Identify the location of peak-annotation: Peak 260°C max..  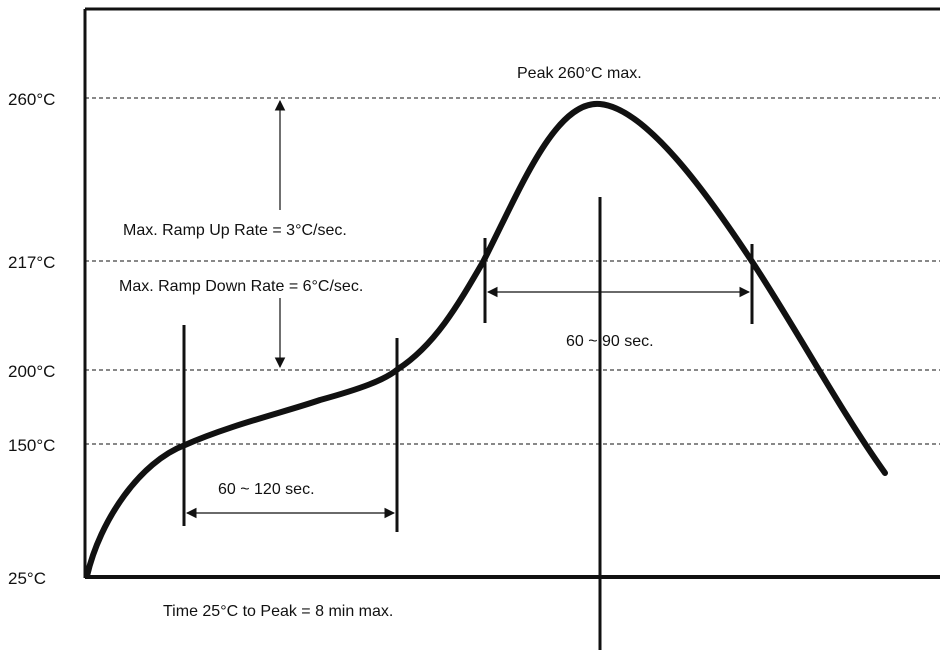
(579, 73).